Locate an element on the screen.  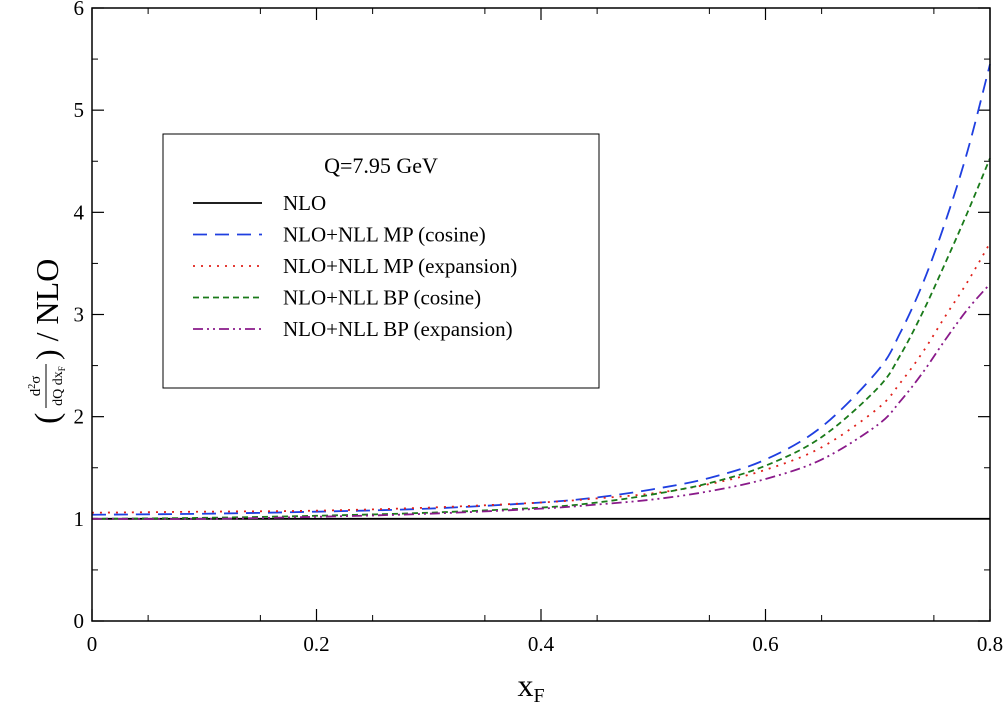
legend-label-2: NLO+NLL MP (cosine) is located at coordinates (384, 235).